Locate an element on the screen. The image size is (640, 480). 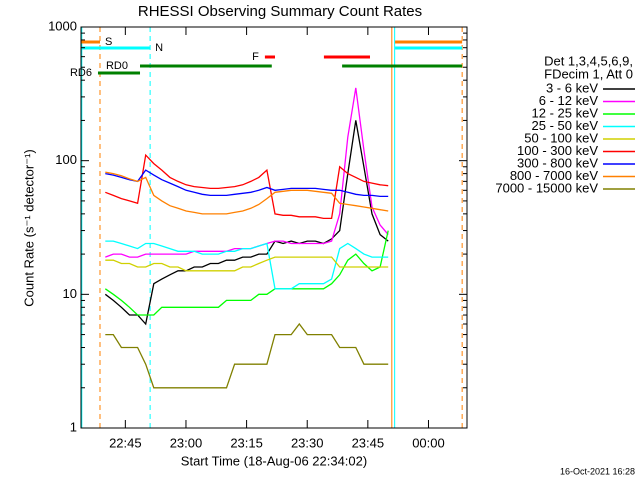
legend-label: 25 - 50 keV is located at coordinates (565, 125).